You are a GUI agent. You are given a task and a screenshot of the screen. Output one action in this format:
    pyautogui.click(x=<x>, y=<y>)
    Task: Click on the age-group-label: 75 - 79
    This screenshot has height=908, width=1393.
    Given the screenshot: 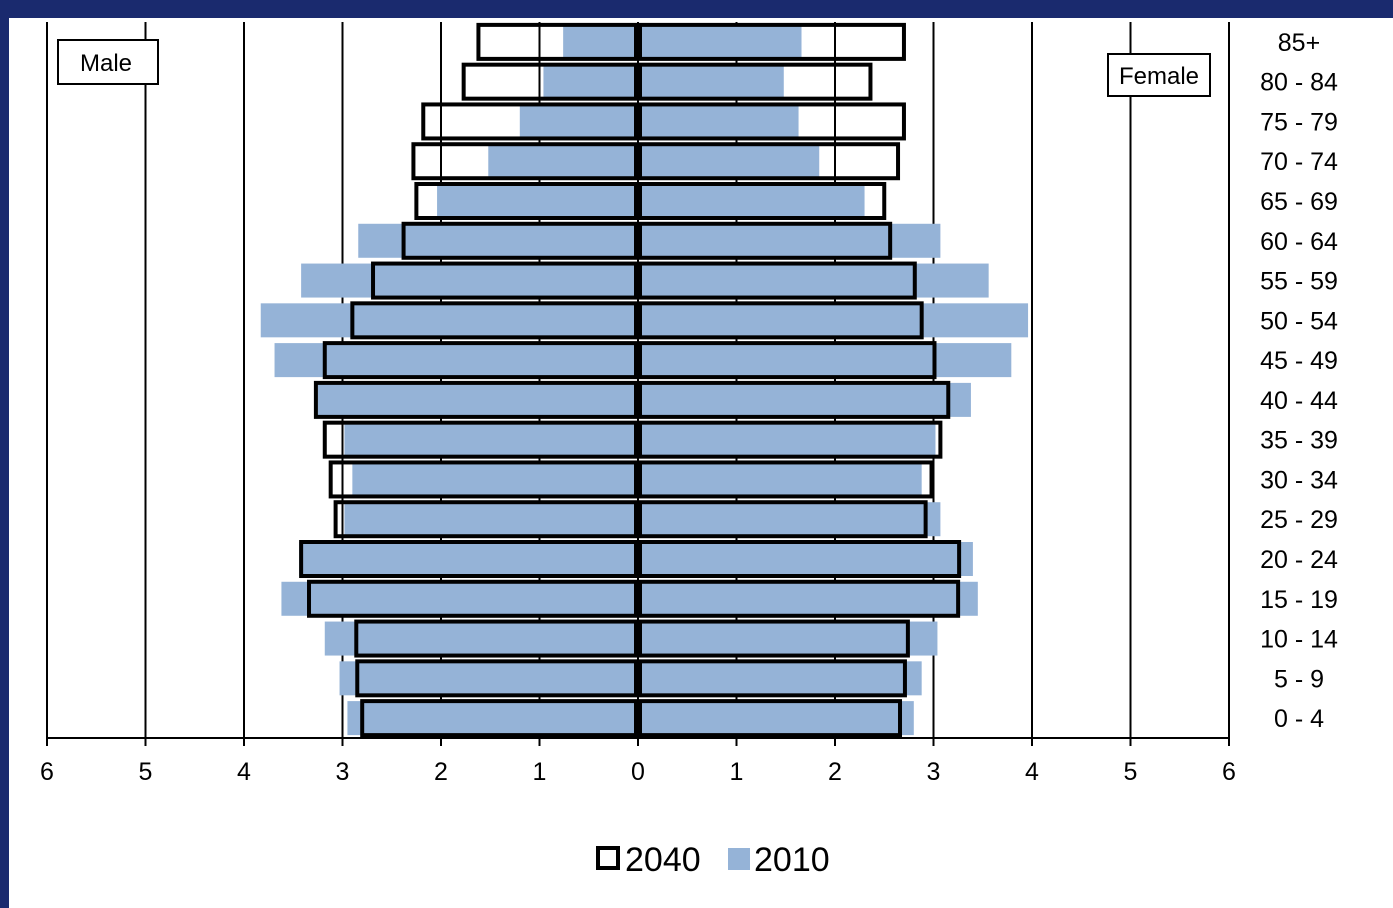 What is the action you would take?
    pyautogui.click(x=1299, y=122)
    